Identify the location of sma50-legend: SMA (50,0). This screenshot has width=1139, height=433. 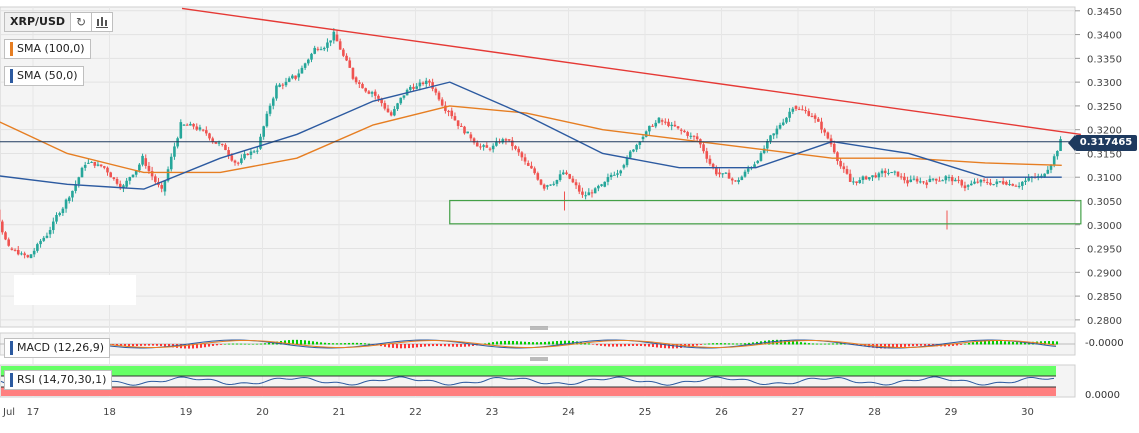
(44, 76).